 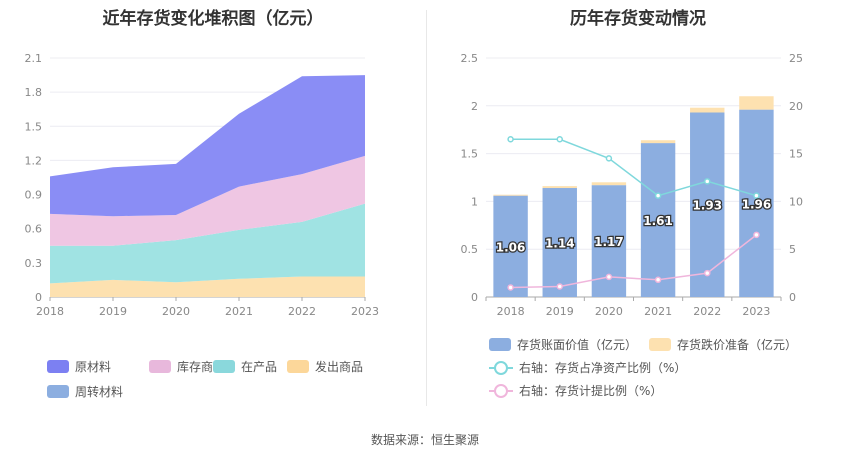 I want to click on legend-label-shipped: 发出商品, so click(x=339, y=367).